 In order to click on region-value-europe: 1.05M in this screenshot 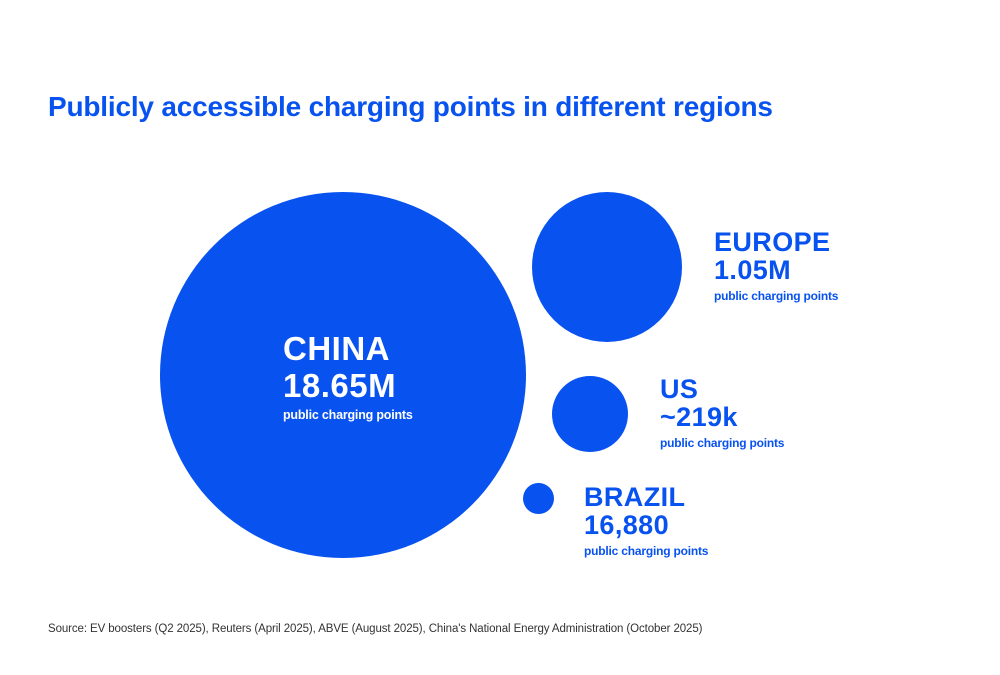, I will do `click(753, 270)`.